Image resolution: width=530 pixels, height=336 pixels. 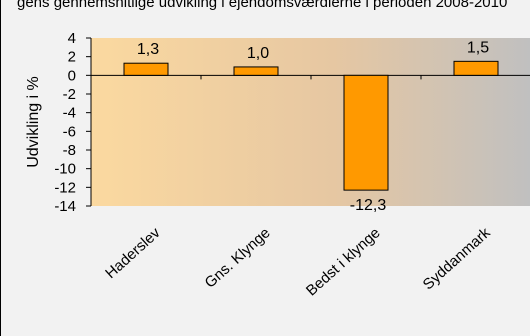 What do you see at coordinates (69, 131) in the screenshot?
I see `y-tick-label: -6` at bounding box center [69, 131].